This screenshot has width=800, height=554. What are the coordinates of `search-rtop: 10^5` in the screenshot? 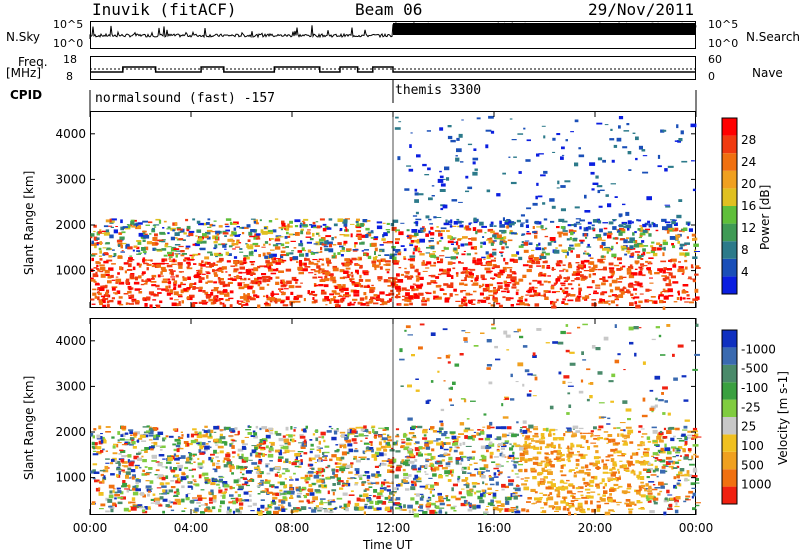 It's located at (723, 24).